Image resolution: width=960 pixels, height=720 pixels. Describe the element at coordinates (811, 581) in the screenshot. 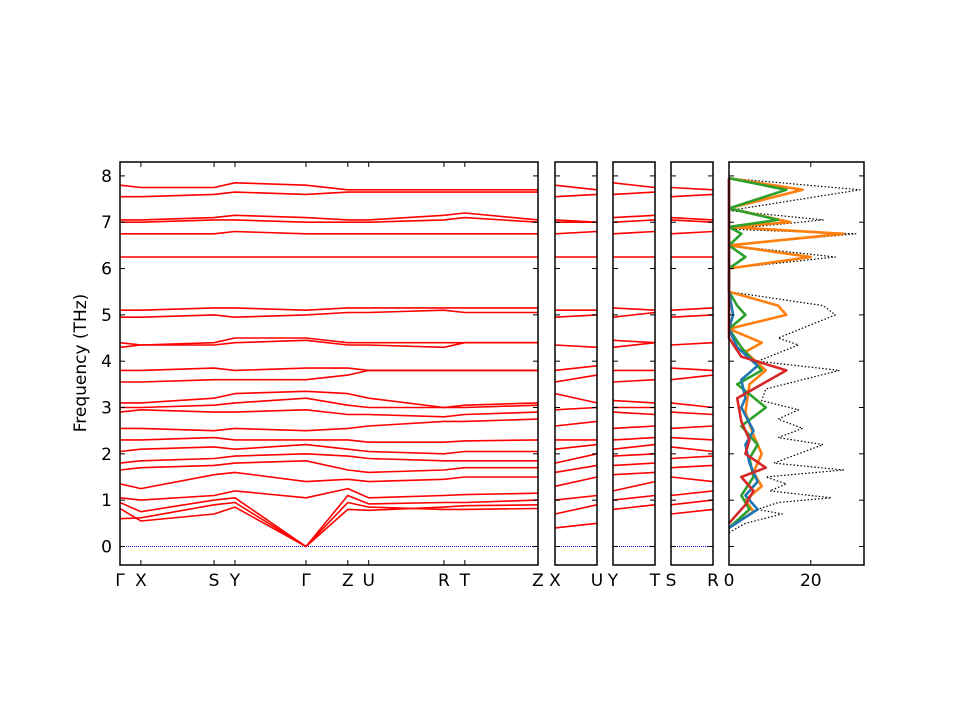

I see `dos-x-tick-label: 20` at that location.